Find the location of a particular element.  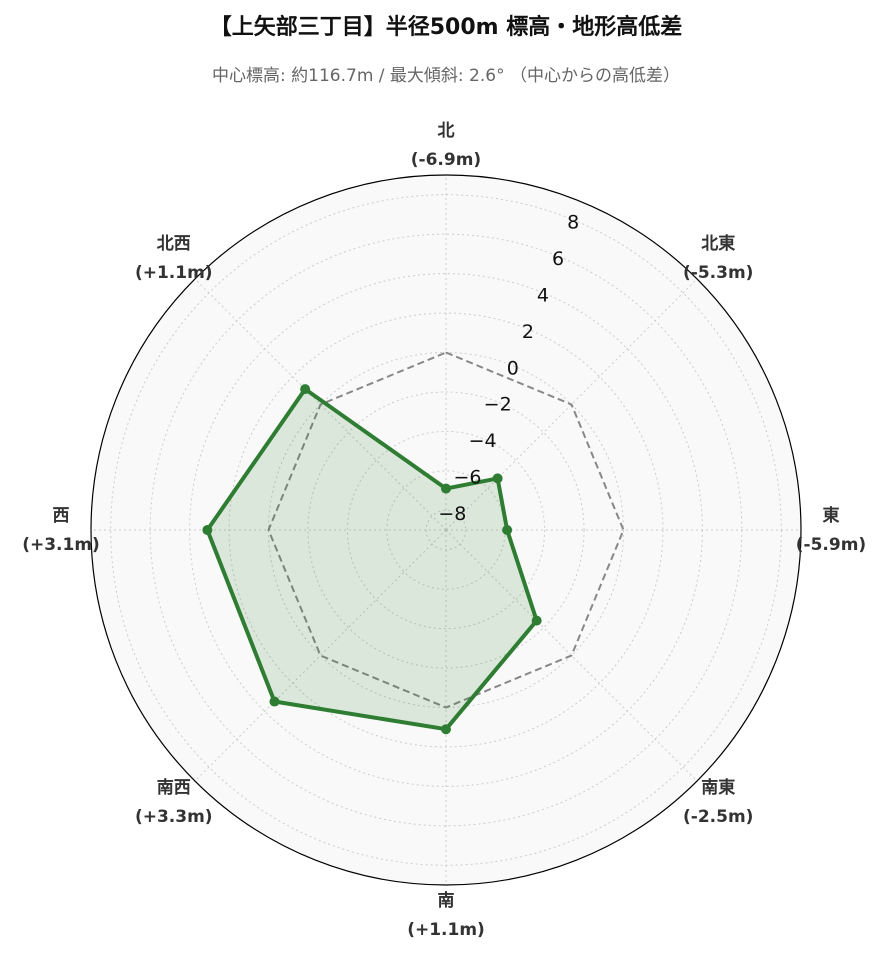

category-label: 東 is located at coordinates (831, 515).